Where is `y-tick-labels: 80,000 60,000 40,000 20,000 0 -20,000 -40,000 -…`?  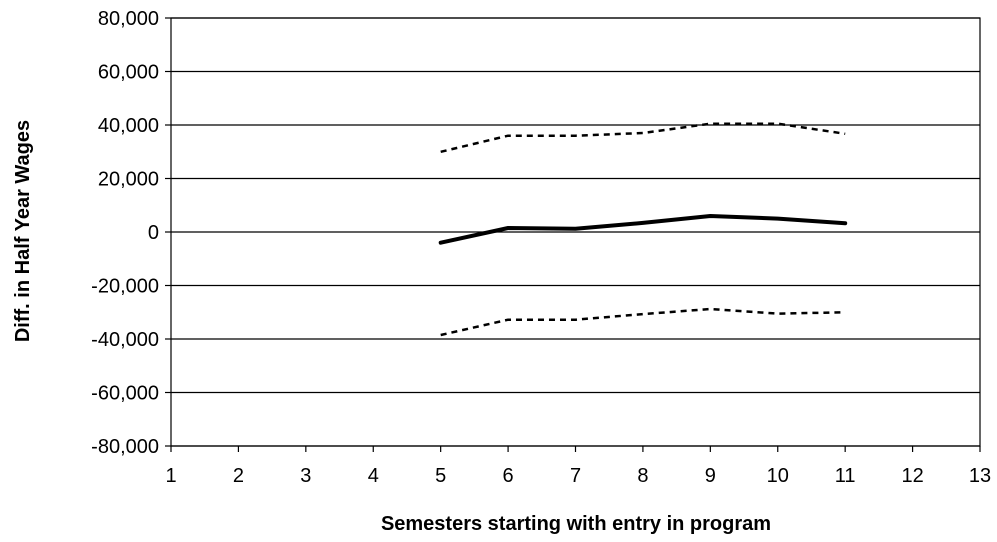 y-tick-labels: 80,000 60,000 40,000 20,000 0 -20,000 -40,000 -… is located at coordinates (125, 233).